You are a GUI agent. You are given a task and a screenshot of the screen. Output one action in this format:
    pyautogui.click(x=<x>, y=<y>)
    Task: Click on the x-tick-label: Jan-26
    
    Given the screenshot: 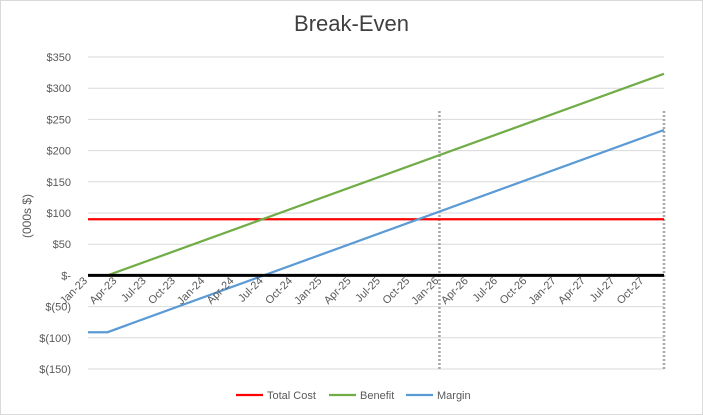 What is the action you would take?
    pyautogui.click(x=425, y=291)
    